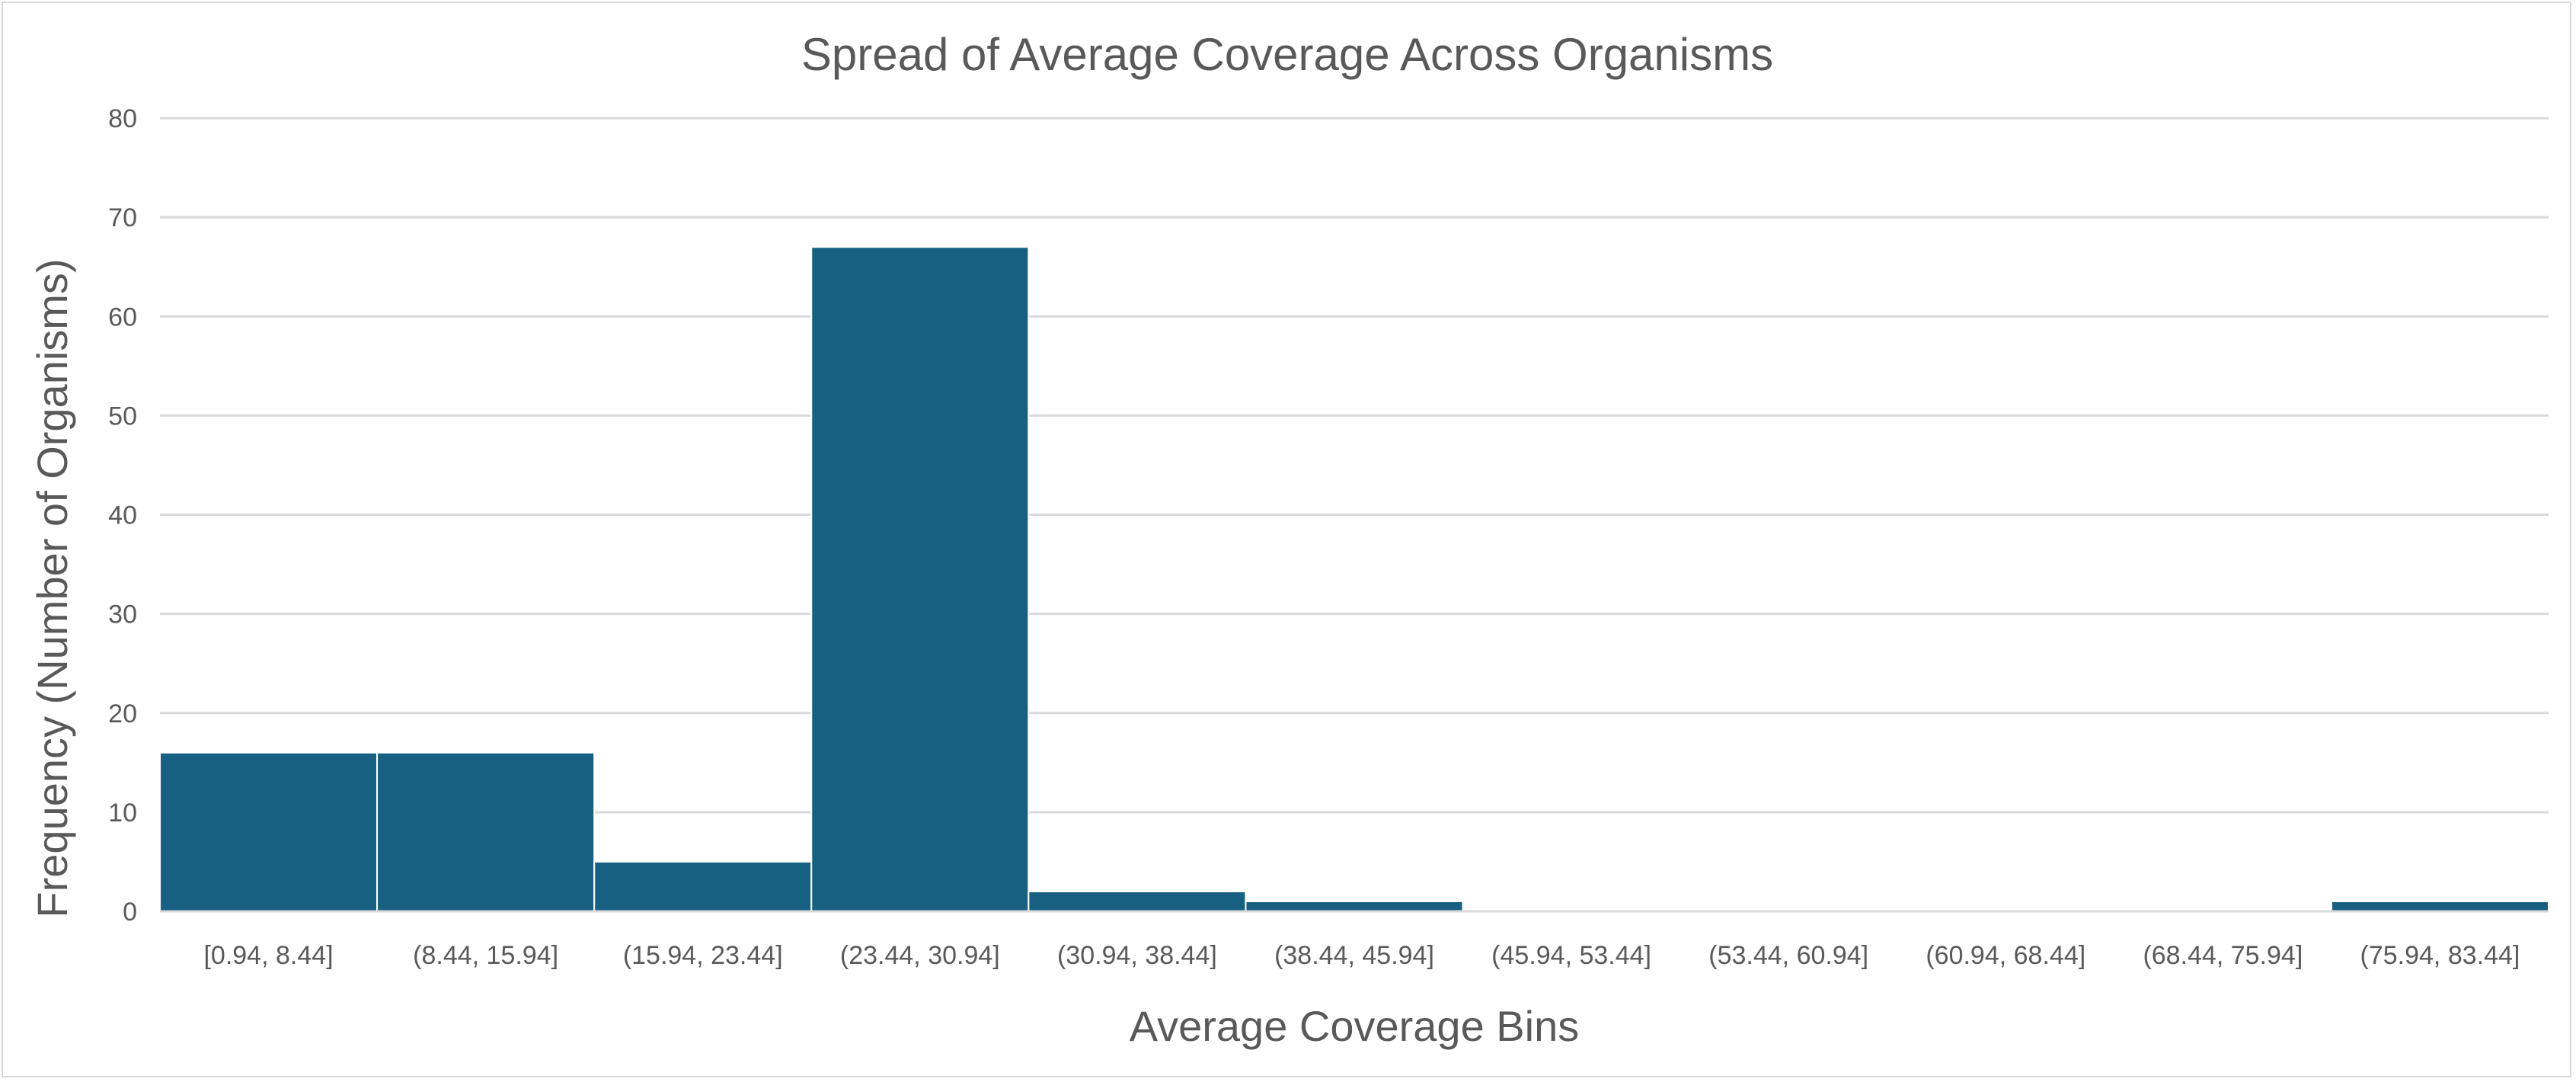 The image size is (2576, 1082). I want to click on x-axis-title: Average Coverage Bins, so click(1355, 1026).